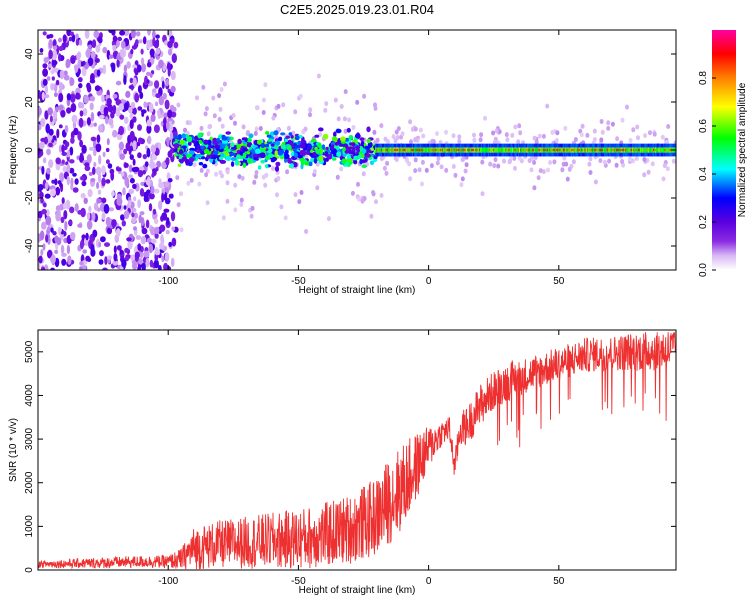 The height and width of the screenshot is (600, 750). What do you see at coordinates (13, 450) in the screenshot?
I see `snr-ylabel: SNR (10 * v/v)` at bounding box center [13, 450].